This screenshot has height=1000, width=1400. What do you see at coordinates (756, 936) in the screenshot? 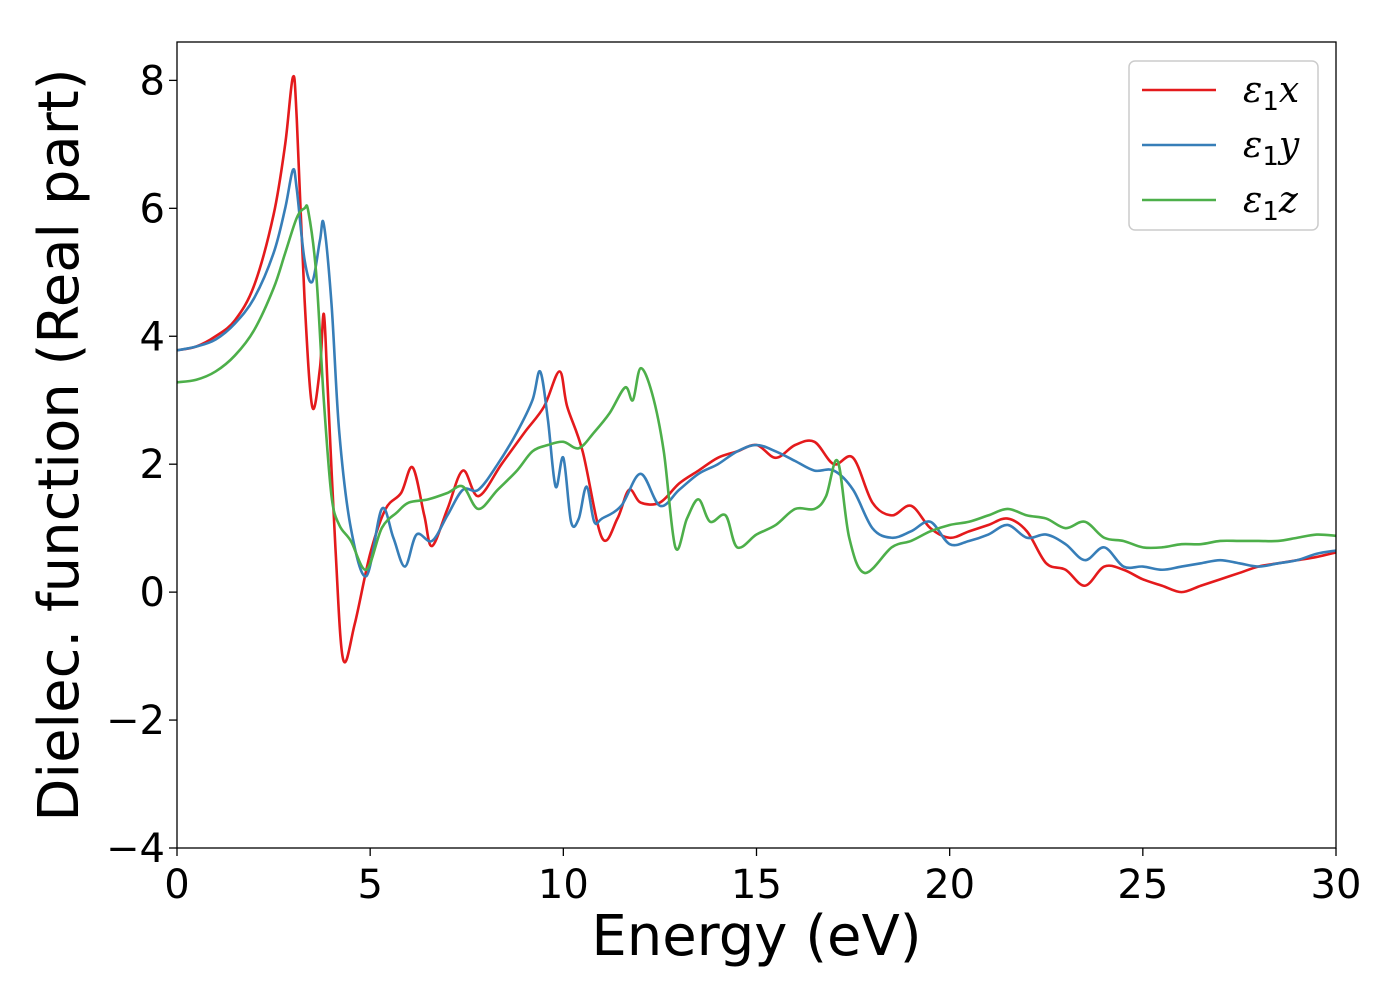
I see `x-axis-label: Energy (eV)` at bounding box center [756, 936].